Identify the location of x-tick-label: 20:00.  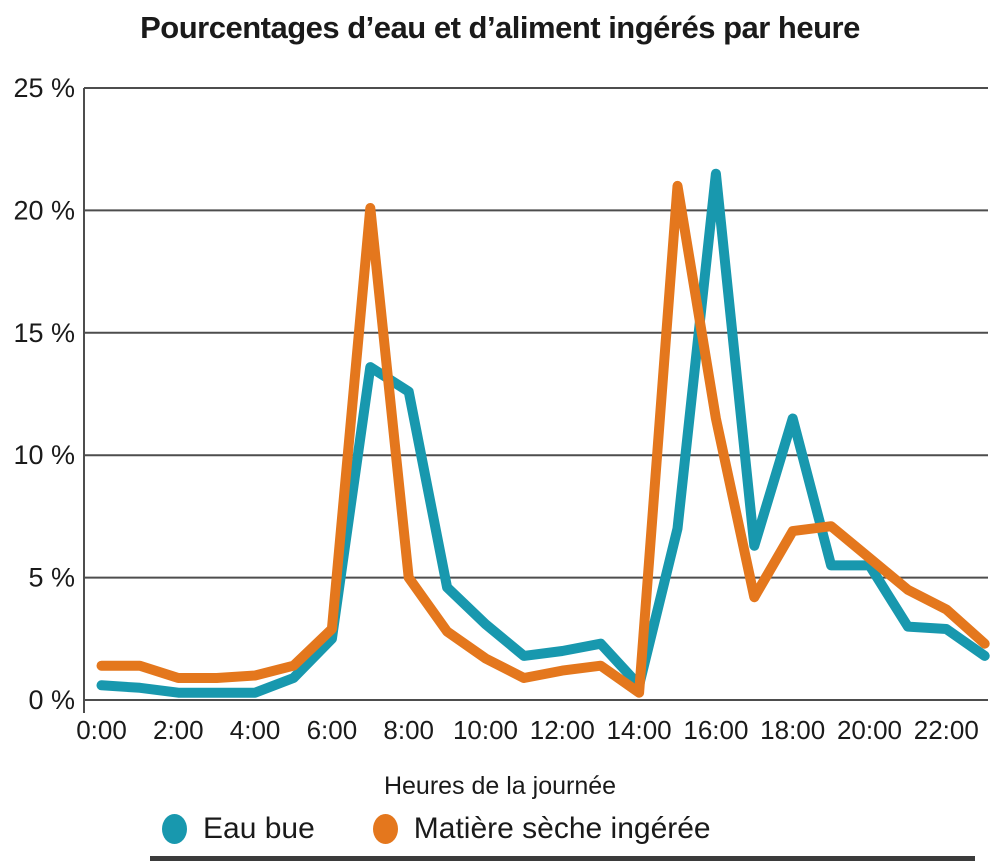
(869, 730).